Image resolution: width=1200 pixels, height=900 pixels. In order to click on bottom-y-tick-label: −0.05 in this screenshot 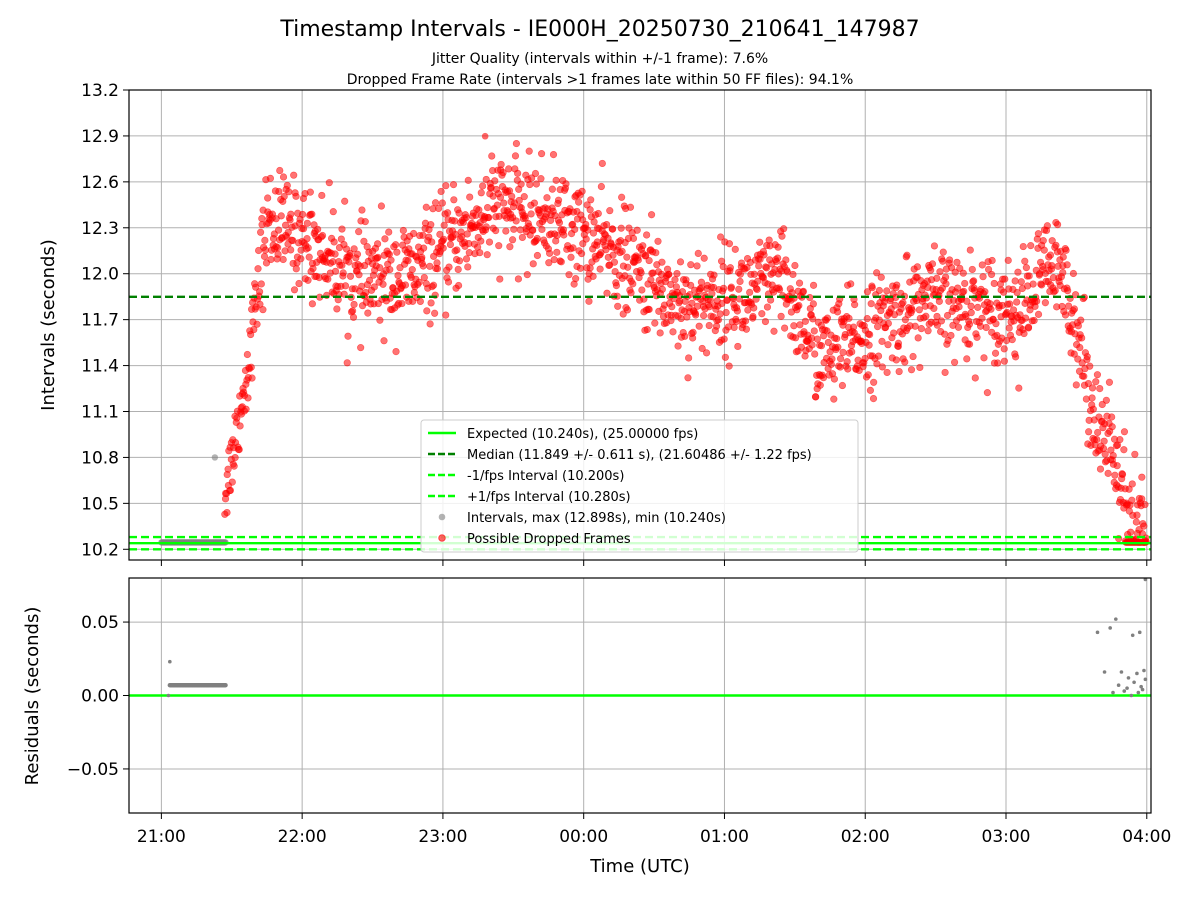, I will do `click(93, 770)`.